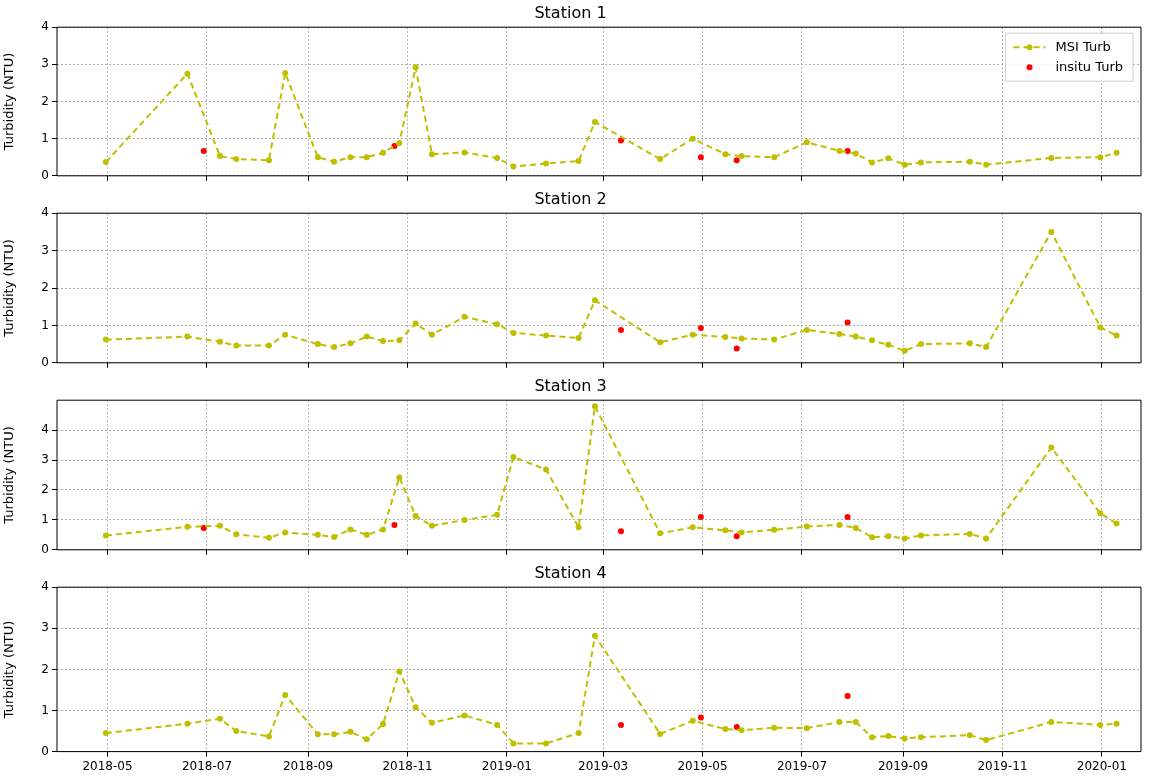 The image size is (1157, 783). Describe the element at coordinates (308, 765) in the screenshot. I see `x-tick-label: 2018-09` at that location.